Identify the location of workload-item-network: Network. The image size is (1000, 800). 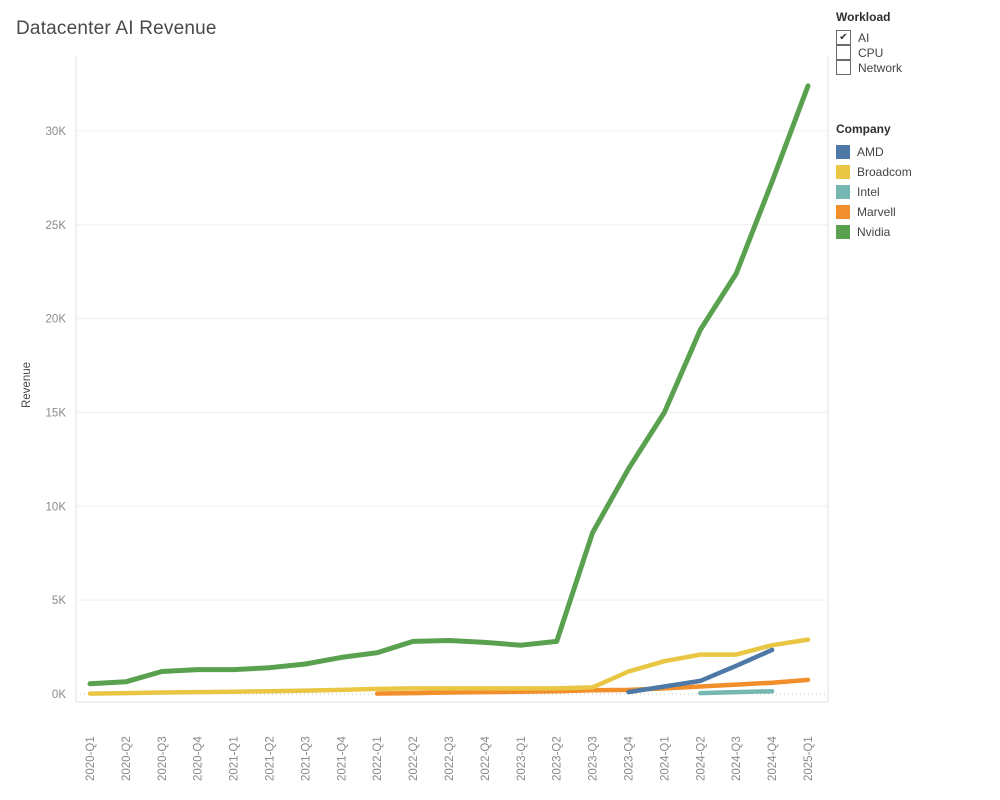
(869, 67).